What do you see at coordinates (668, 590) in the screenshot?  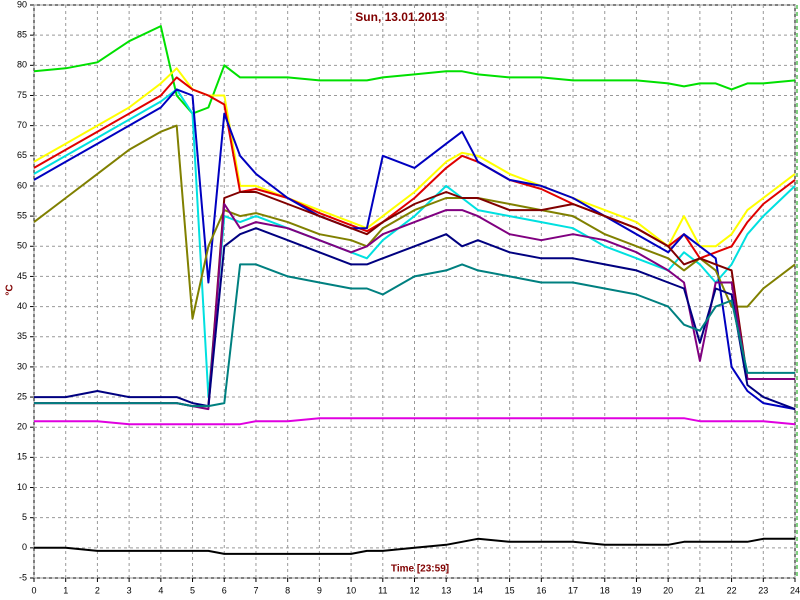 I see `x-tick-label: 20` at bounding box center [668, 590].